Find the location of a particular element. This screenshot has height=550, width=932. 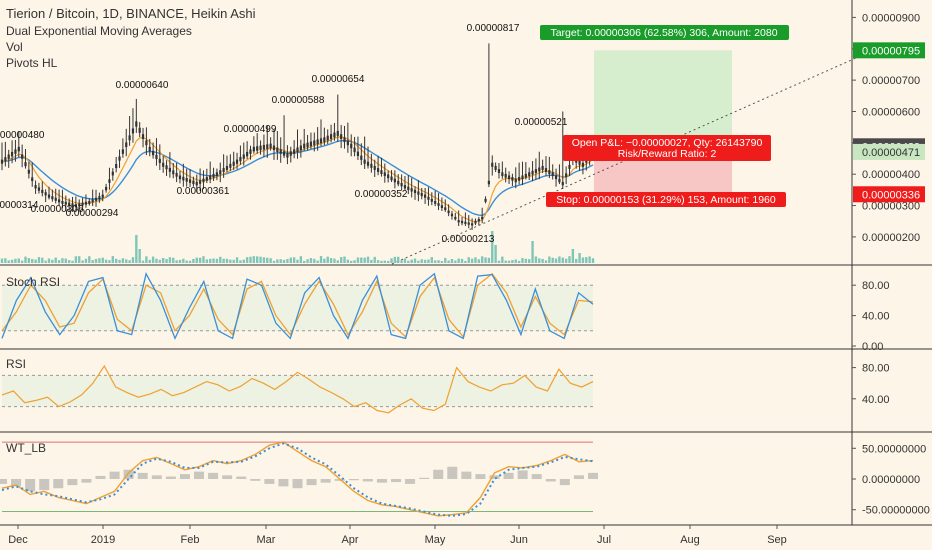

stoch-d-line is located at coordinates (297, 305).